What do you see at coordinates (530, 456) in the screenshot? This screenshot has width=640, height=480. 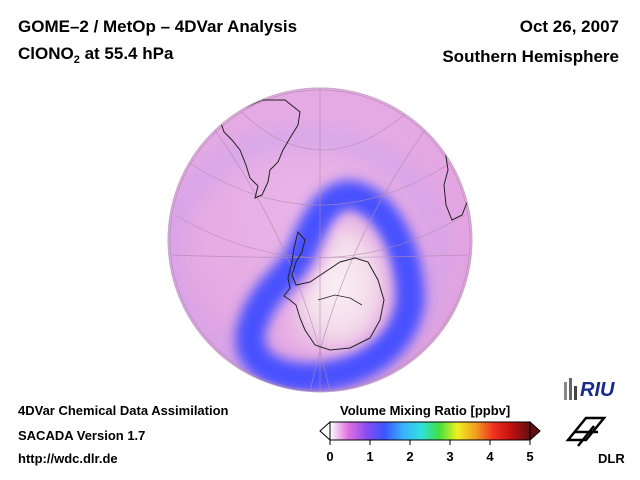 I see `colorbar-tick-label: 5` at bounding box center [530, 456].